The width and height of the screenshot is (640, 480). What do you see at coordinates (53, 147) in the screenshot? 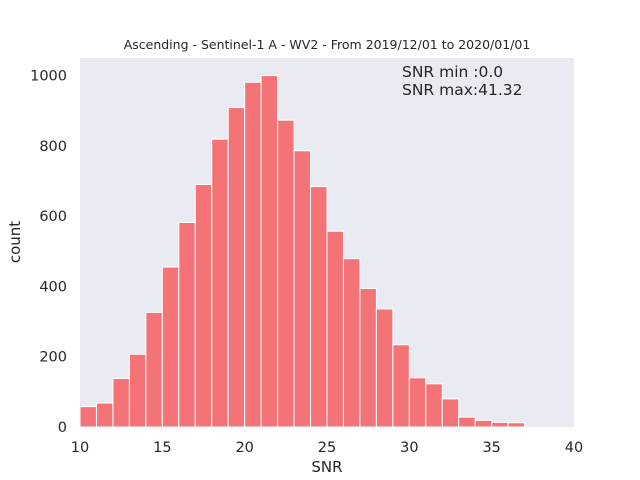
I see `y-tick-label: 800` at bounding box center [53, 147].